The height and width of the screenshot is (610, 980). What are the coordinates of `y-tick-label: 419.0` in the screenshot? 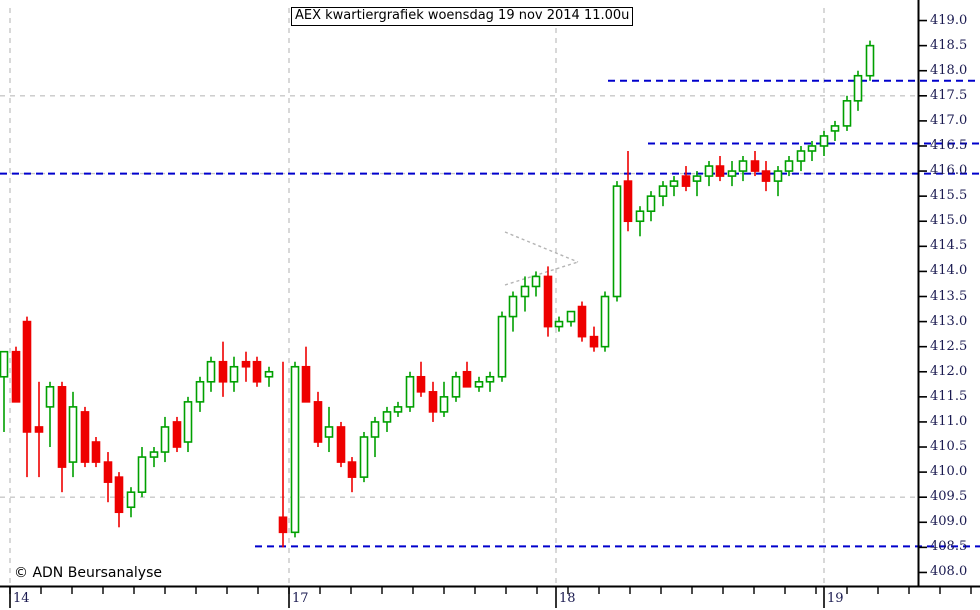 It's located at (949, 20).